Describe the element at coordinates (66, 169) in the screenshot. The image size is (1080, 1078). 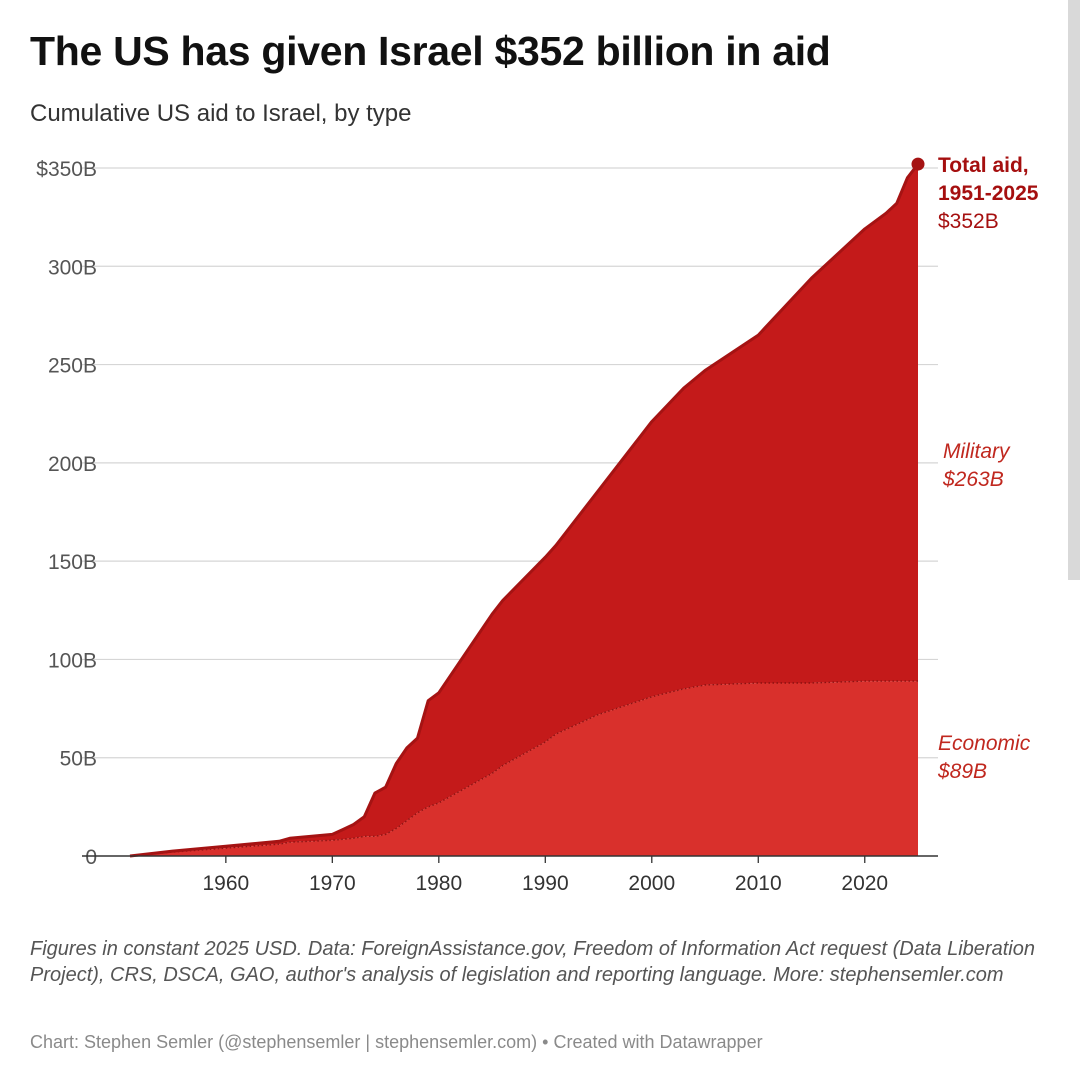
I see `y-tick-label: $350B` at that location.